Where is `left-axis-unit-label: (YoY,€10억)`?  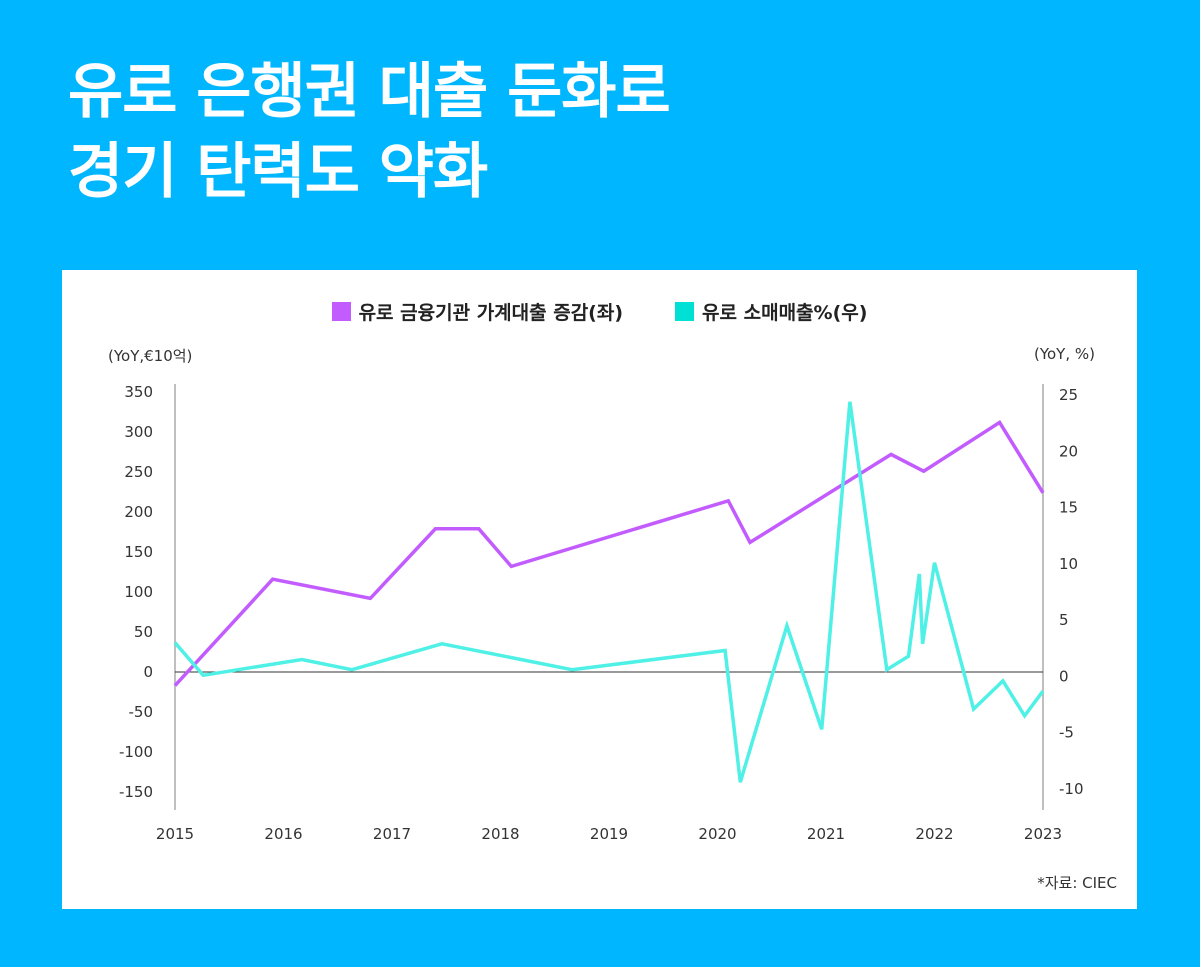
left-axis-unit-label: (YoY,€10억) is located at coordinates (150, 356).